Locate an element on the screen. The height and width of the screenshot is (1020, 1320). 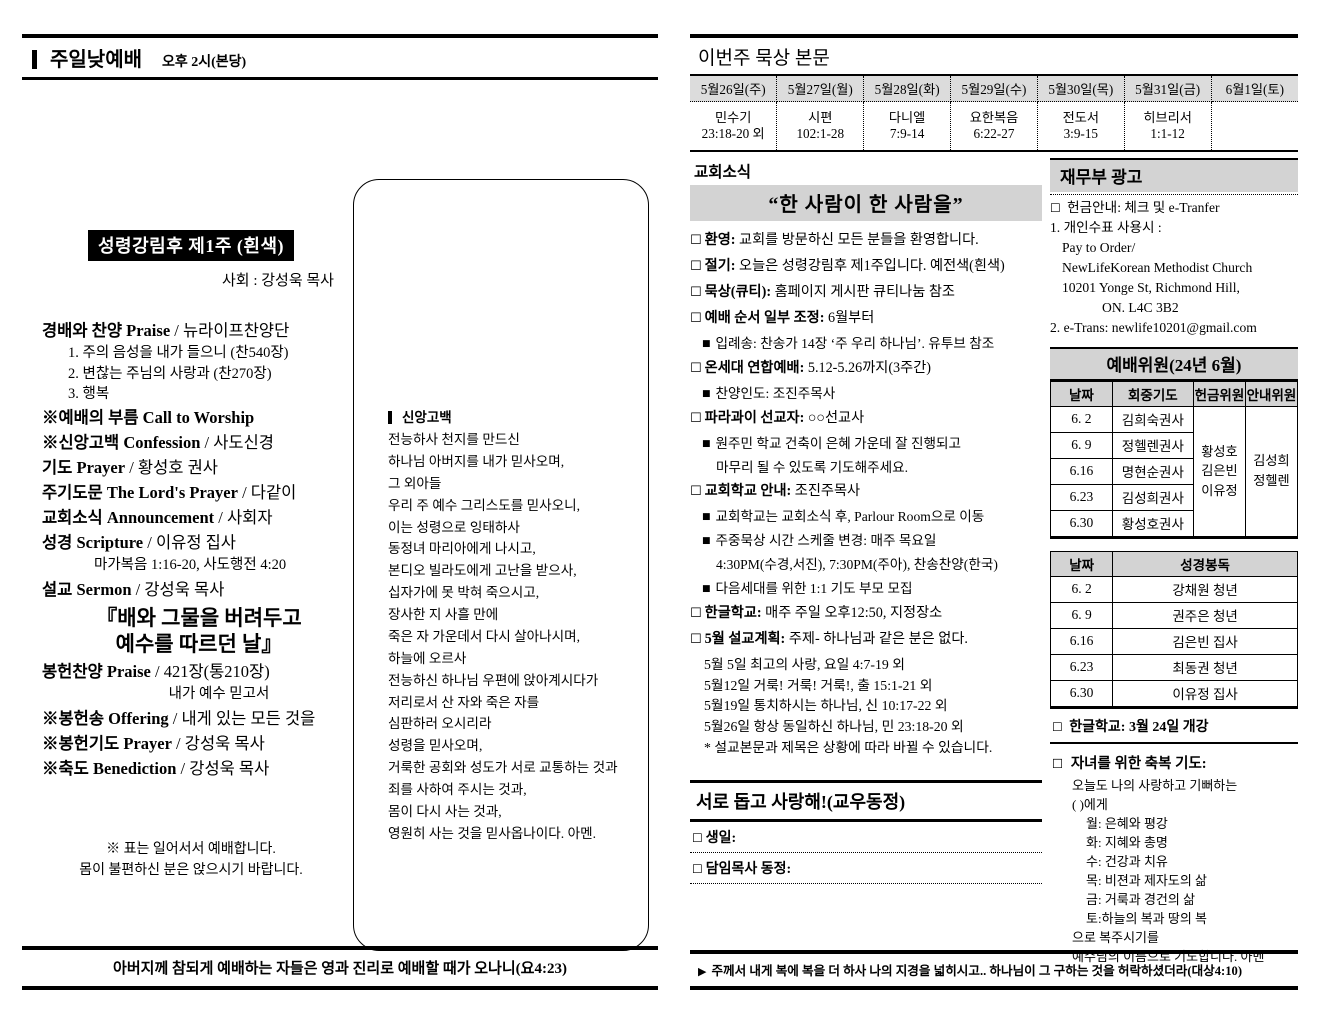
meditation-reference-cell: 다니엘 7:9-14 is located at coordinates (907, 126).